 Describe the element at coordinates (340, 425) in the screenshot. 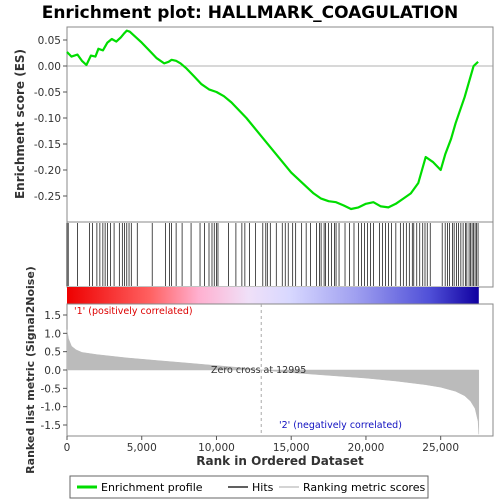

I see `negative-correlation-label: '2' (negatively correlated)` at that location.